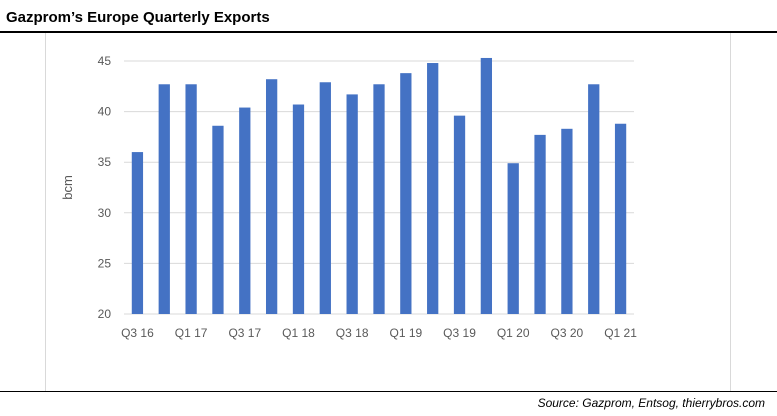 This screenshot has height=416, width=777. Describe the element at coordinates (105, 263) in the screenshot. I see `y-tick-label: 25` at that location.